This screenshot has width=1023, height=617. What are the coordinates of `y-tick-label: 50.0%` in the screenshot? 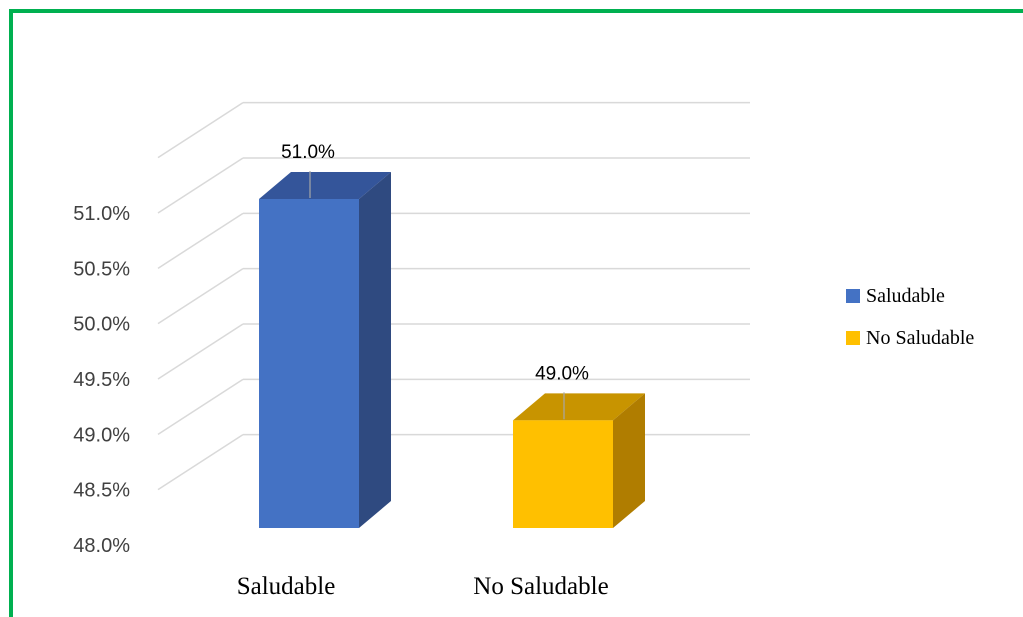 It's located at (101, 325).